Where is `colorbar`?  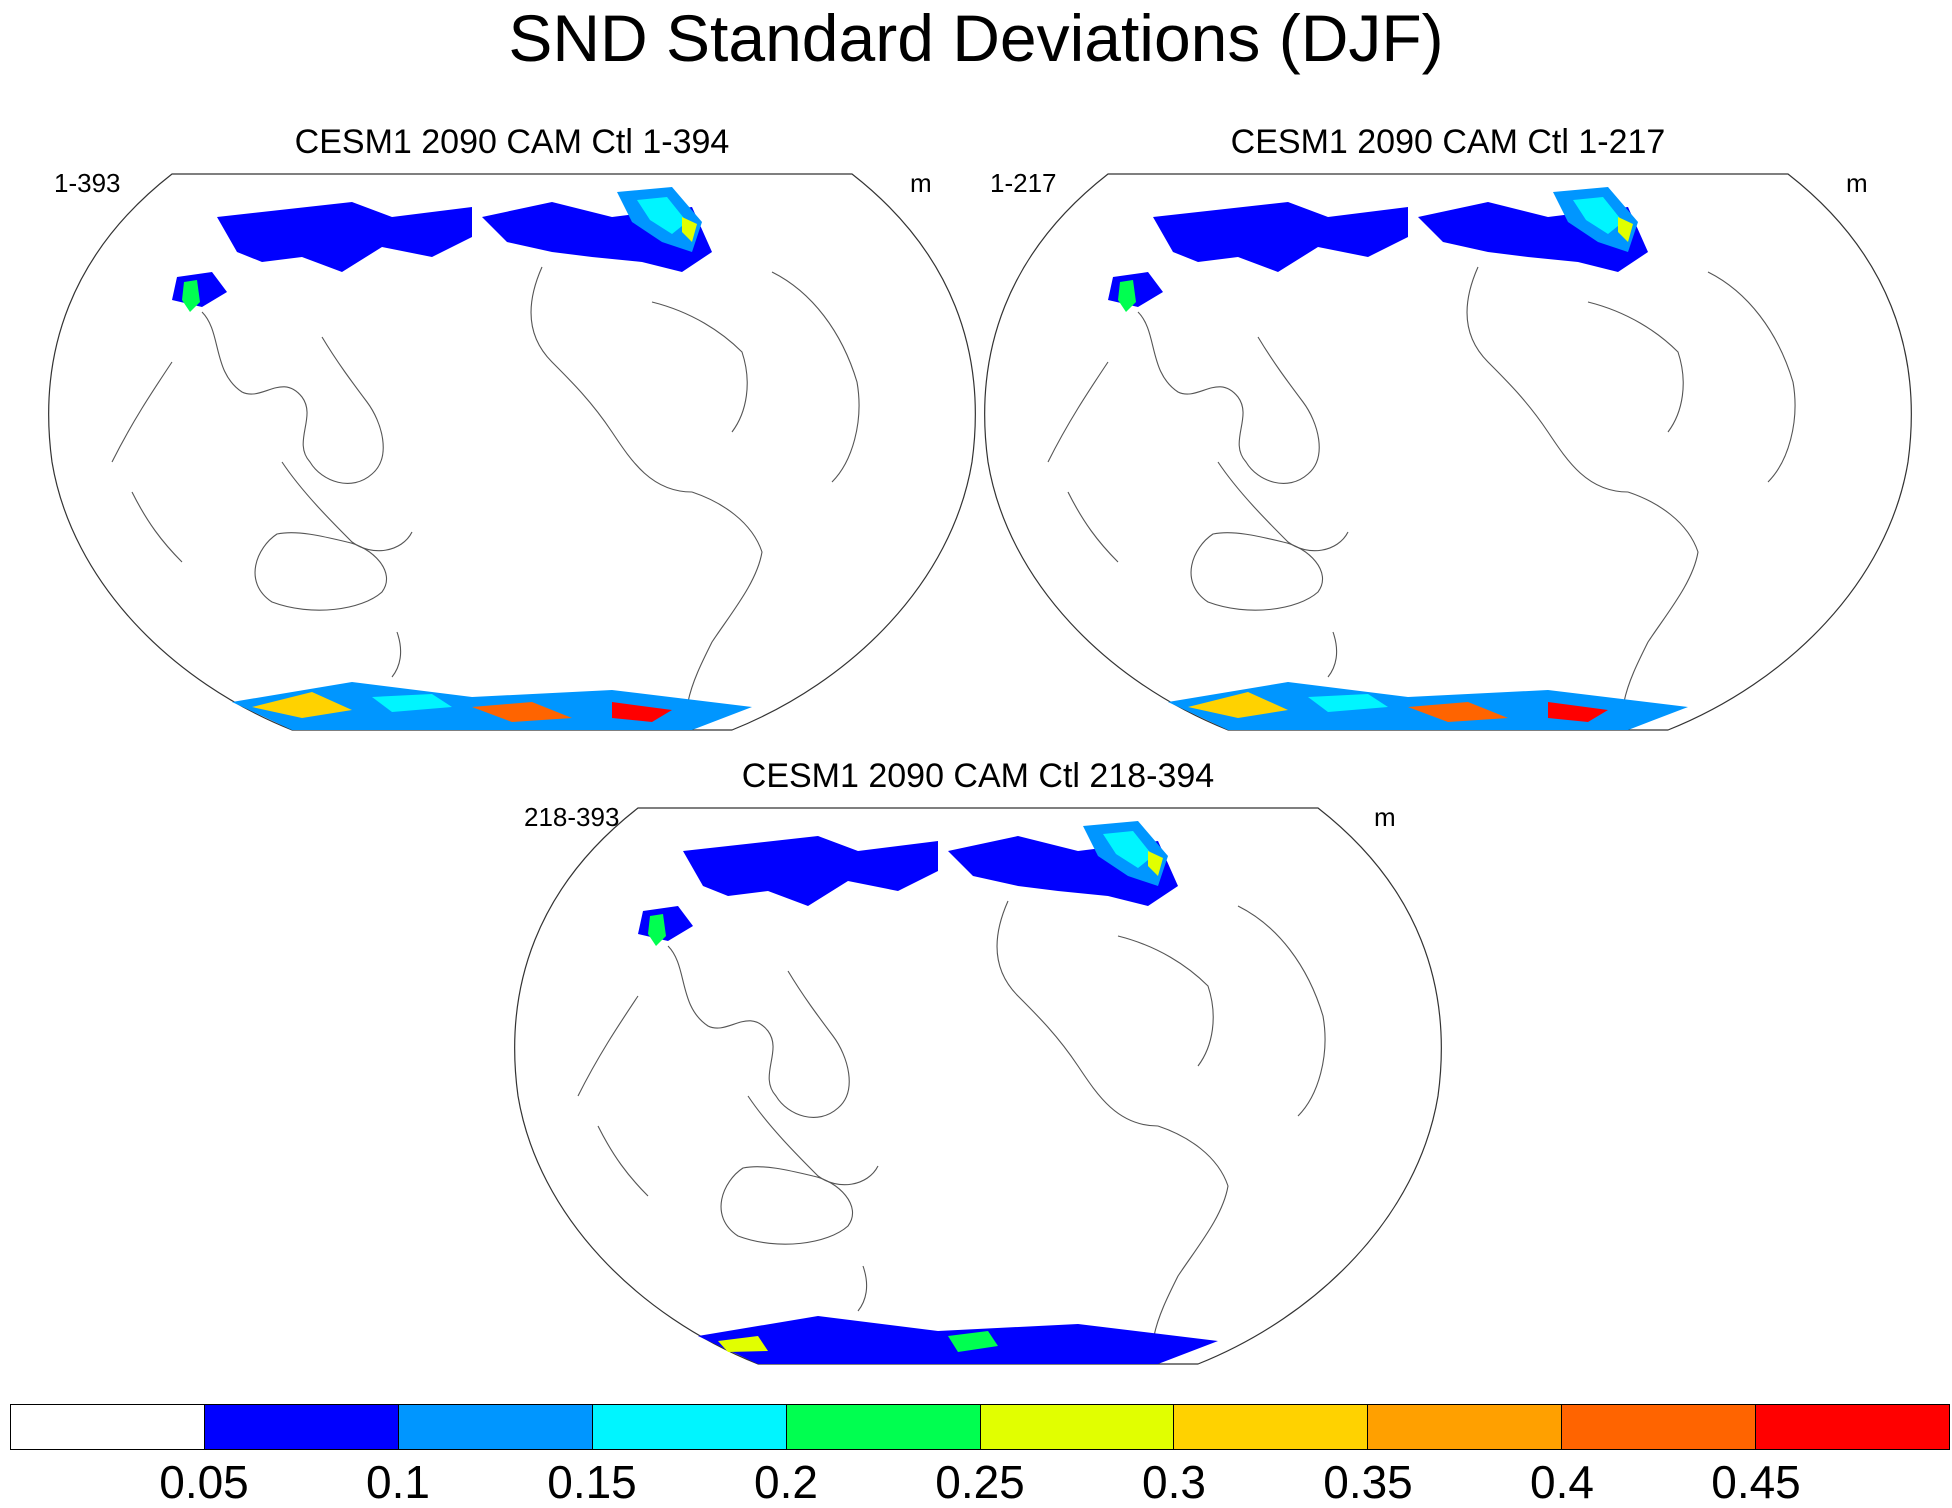 colorbar is located at coordinates (980, 1427).